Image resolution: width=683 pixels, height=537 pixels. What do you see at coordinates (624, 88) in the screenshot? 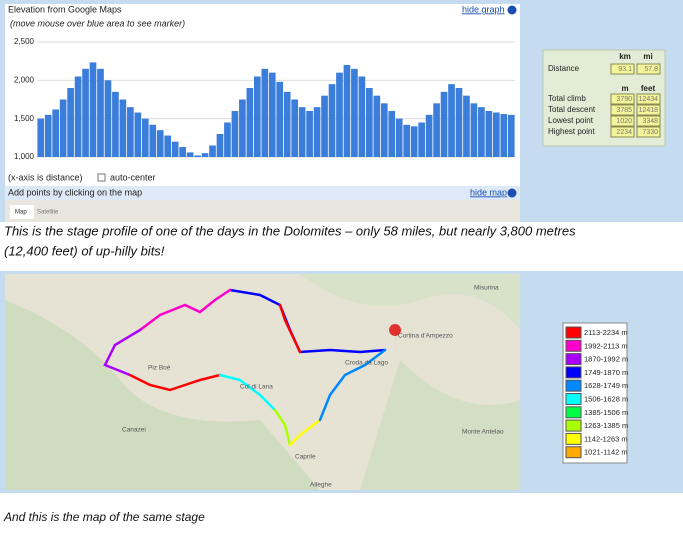
I see `col-header: m` at bounding box center [624, 88].